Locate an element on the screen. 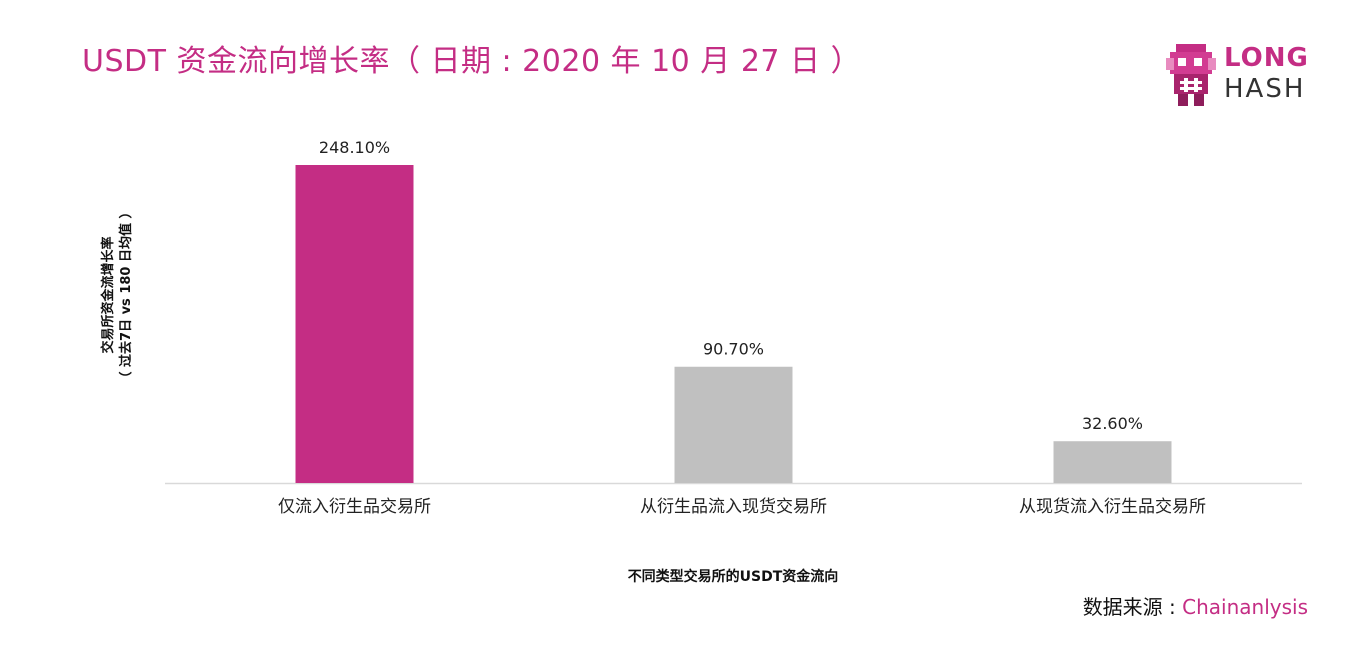  source-value: Chainanlysis is located at coordinates (1245, 607).